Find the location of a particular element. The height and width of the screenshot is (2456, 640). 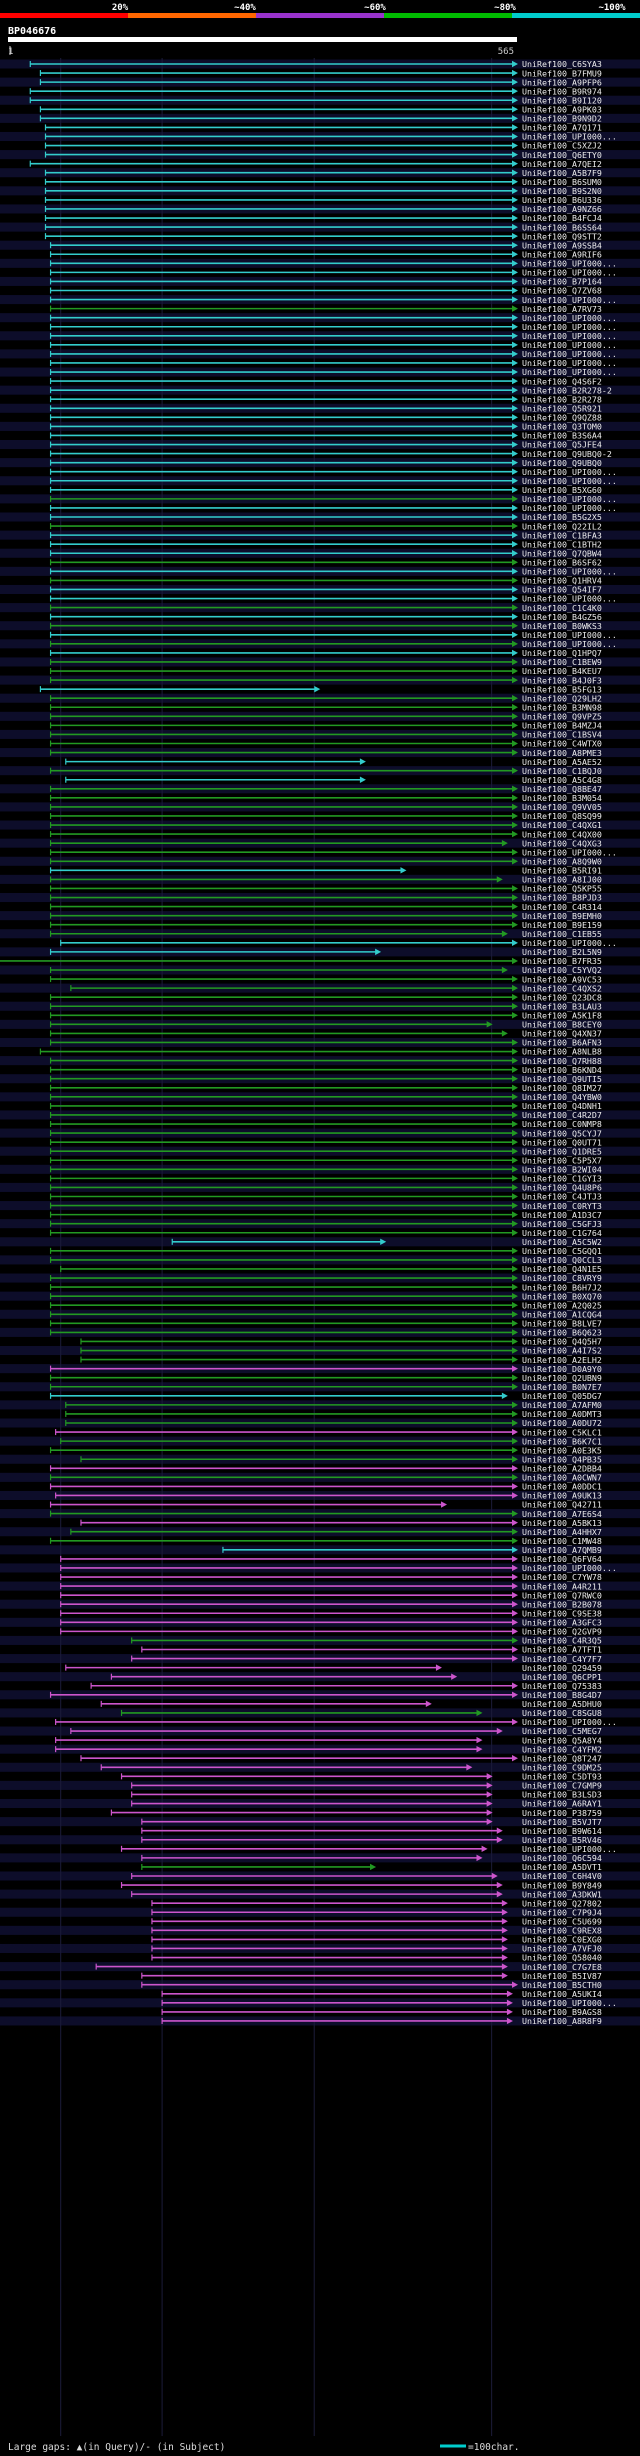

hit-row: UniRef100_B0XQ70 is located at coordinates (325, 1296).